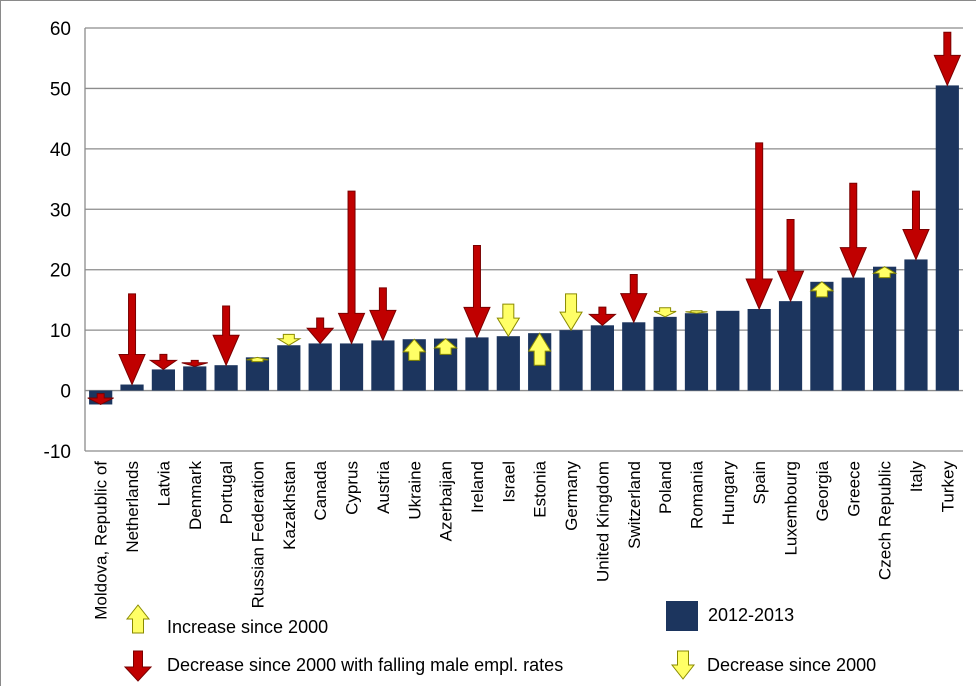  I want to click on x-tick-label: Netherlands, so click(132, 507).